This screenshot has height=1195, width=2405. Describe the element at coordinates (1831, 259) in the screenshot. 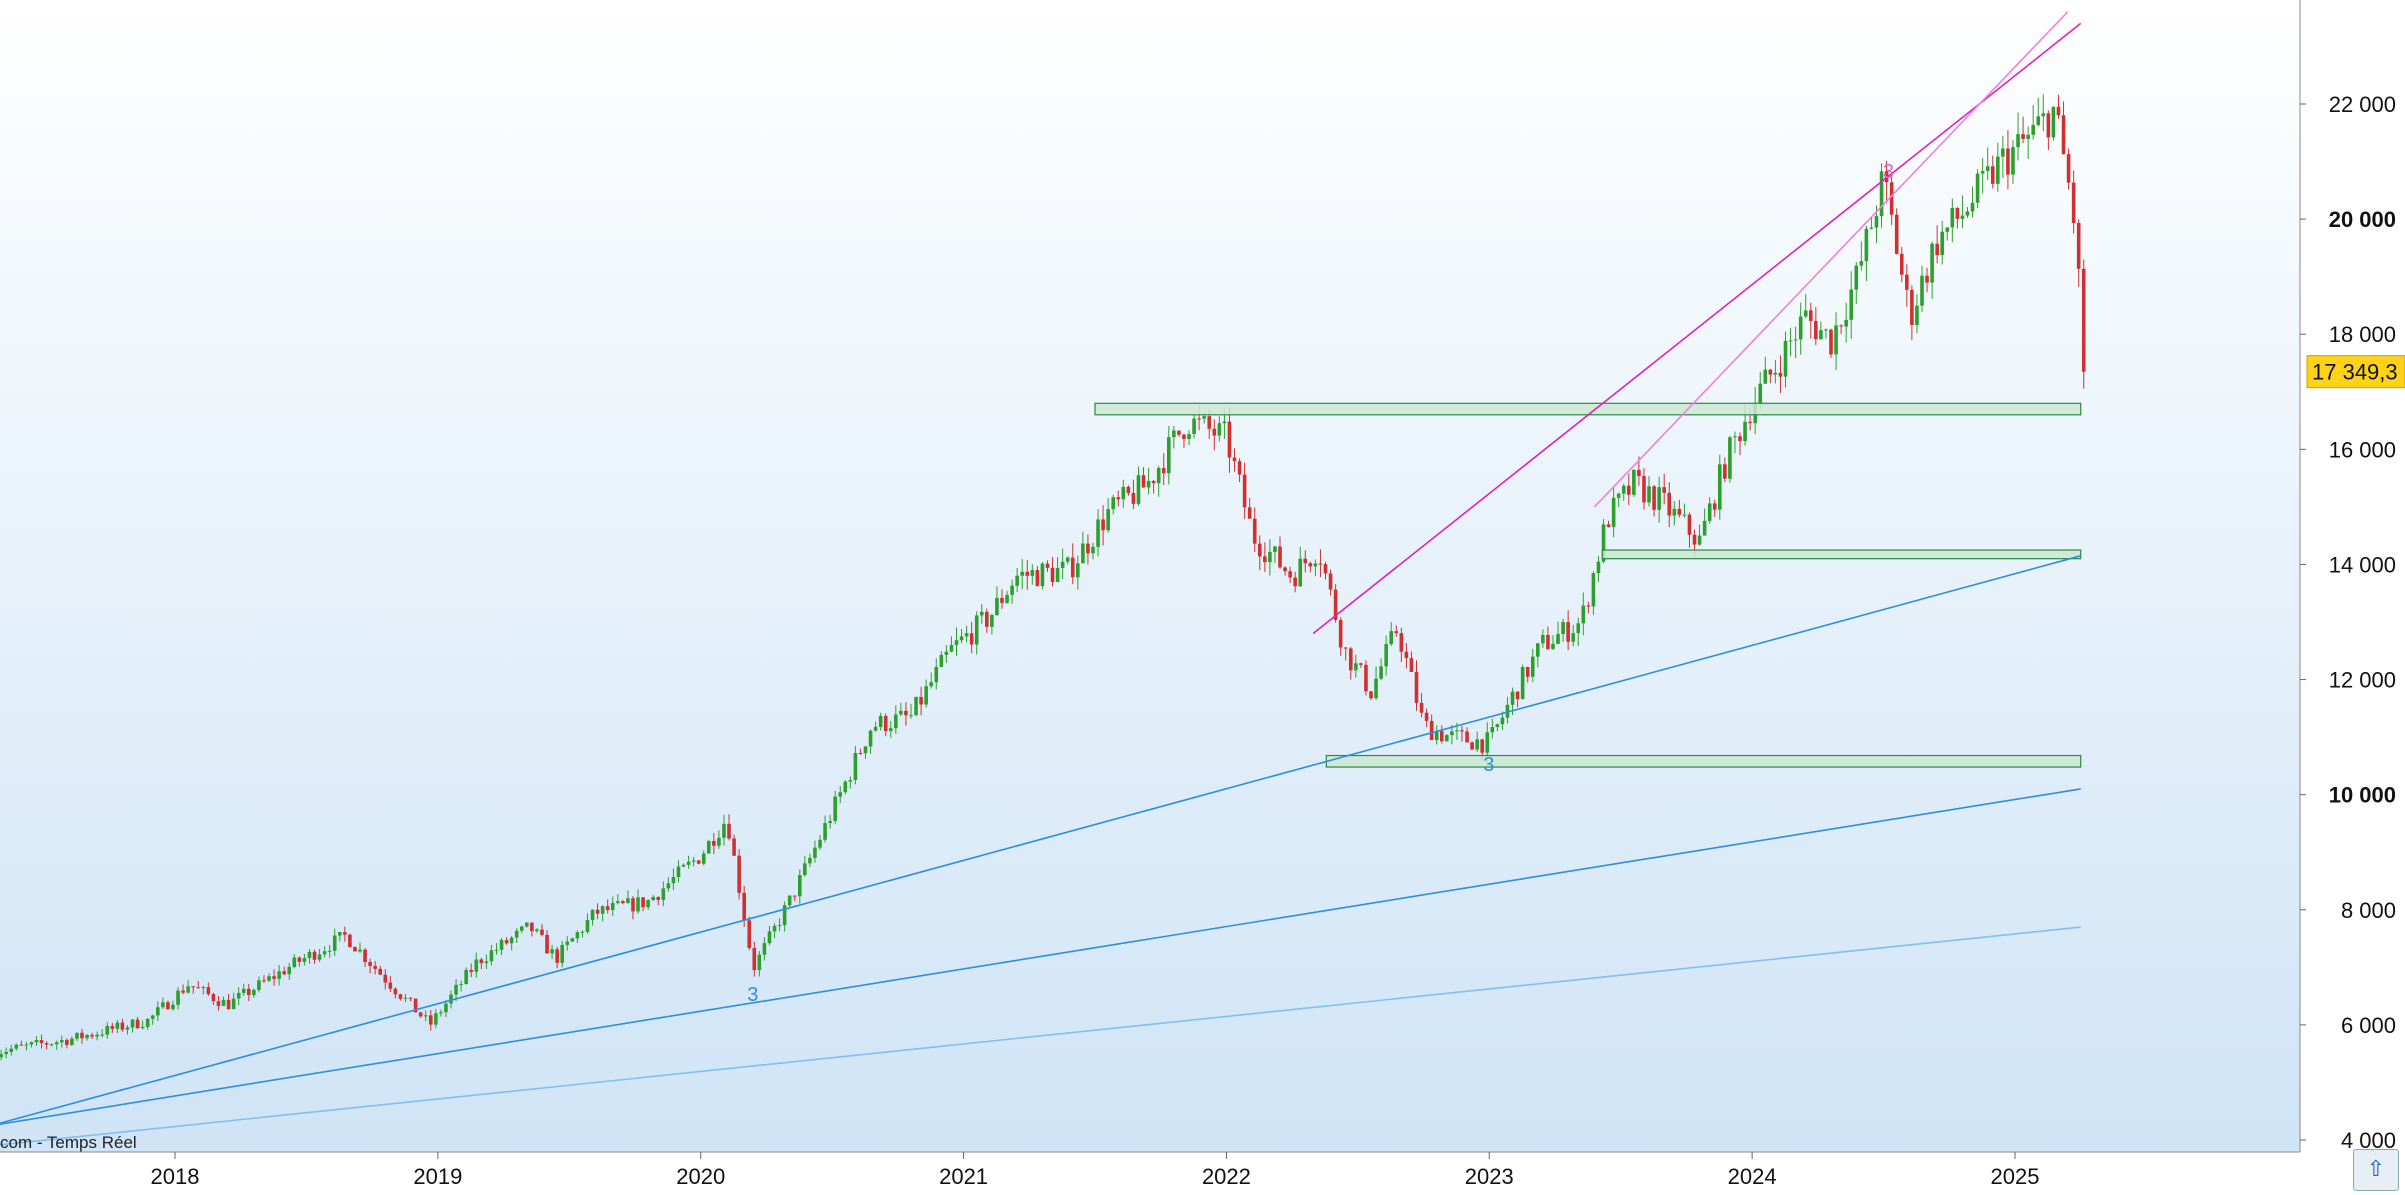

I see `trendline` at that location.